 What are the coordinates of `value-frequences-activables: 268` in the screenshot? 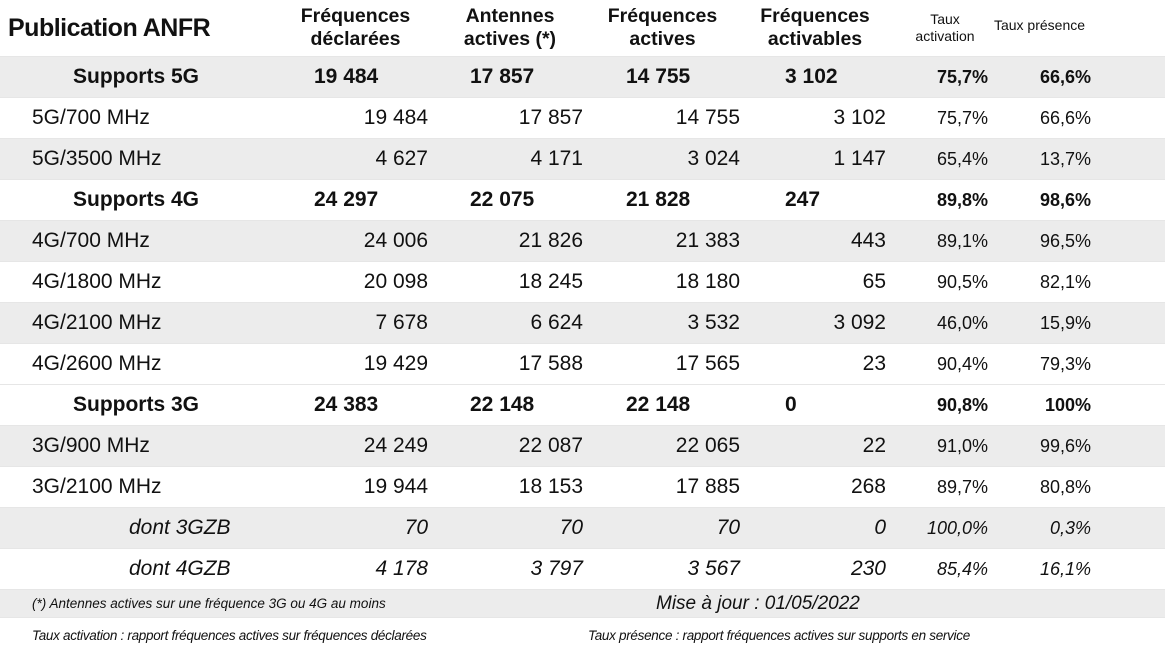 It's located at (868, 486).